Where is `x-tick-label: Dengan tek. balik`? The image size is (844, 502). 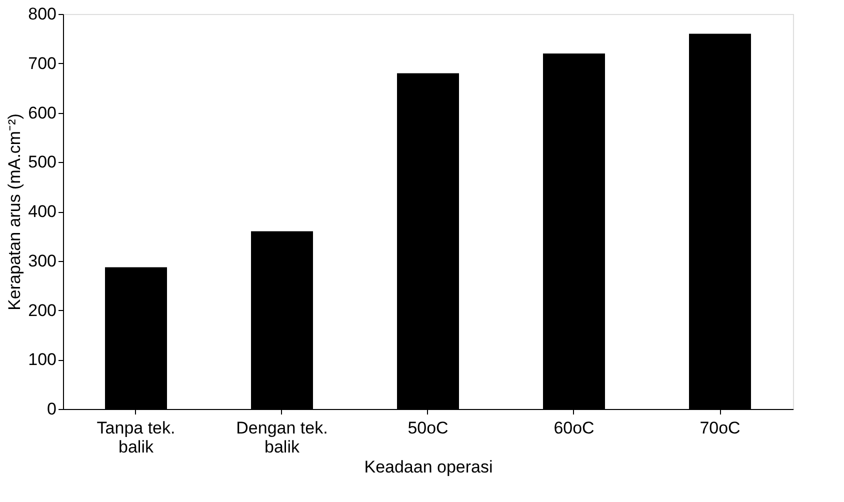
x-tick-label: Dengan tek. balik is located at coordinates (282, 437).